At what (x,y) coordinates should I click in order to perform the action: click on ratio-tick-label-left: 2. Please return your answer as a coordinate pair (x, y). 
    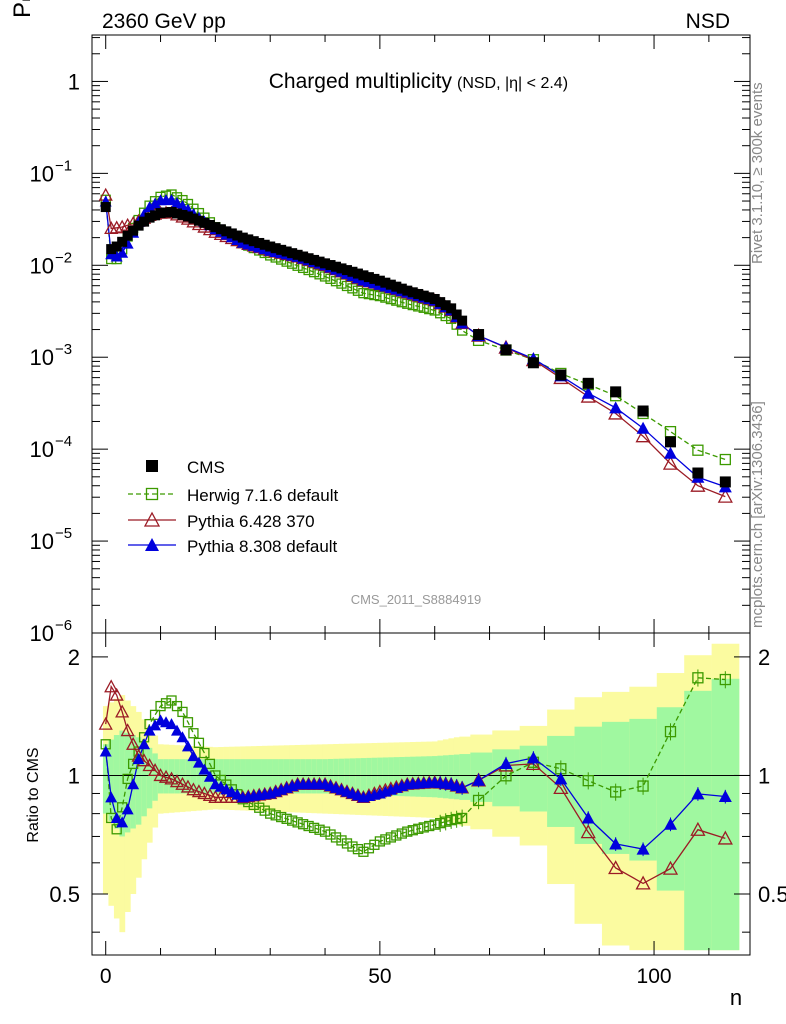
    Looking at the image, I should click on (74, 657).